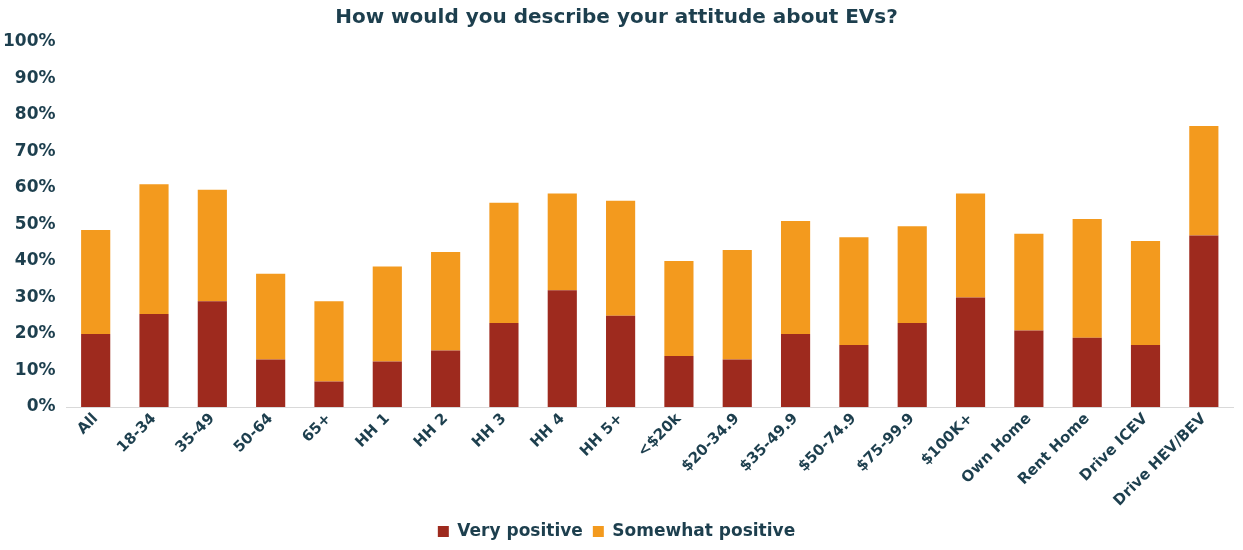  What do you see at coordinates (35, 295) in the screenshot?
I see `y-tick-label: 30%` at bounding box center [35, 295].